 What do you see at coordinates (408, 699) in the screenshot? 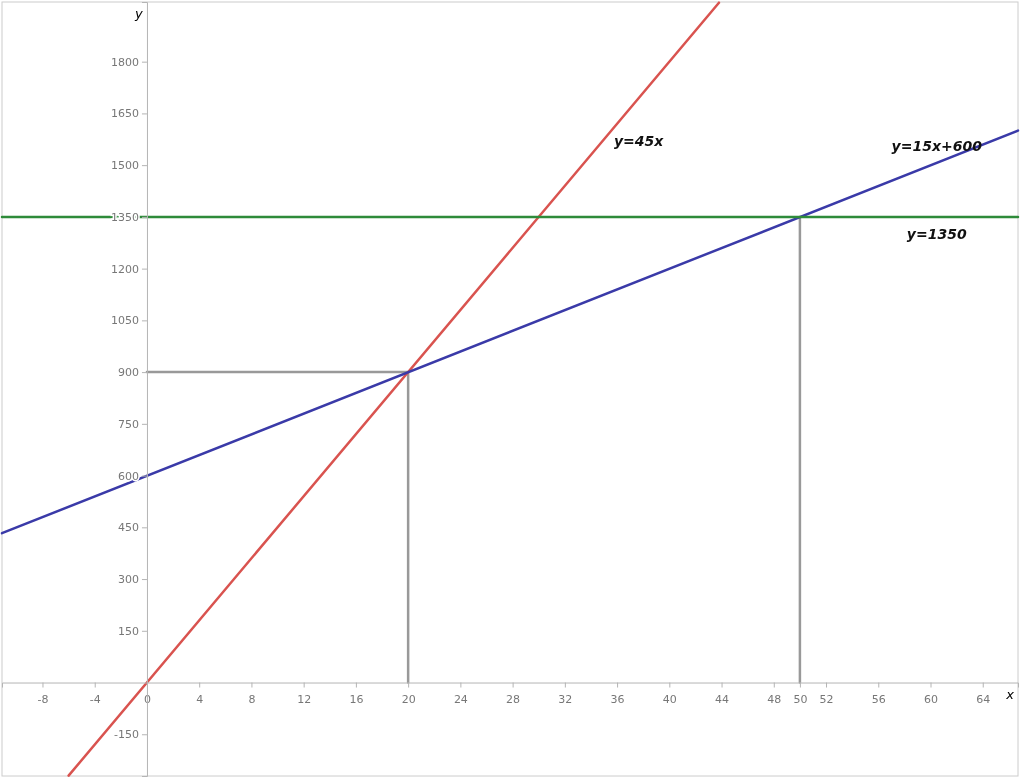
I see `x-tick-label: 20` at bounding box center [408, 699].